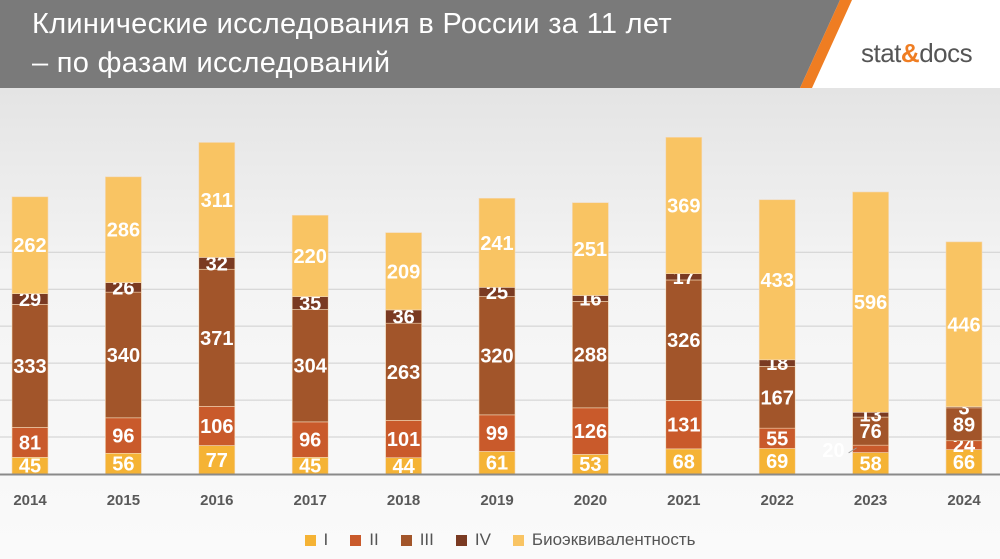  What do you see at coordinates (211, 63) in the screenshot?
I see `title-line-2: – по фазам исследований` at bounding box center [211, 63].